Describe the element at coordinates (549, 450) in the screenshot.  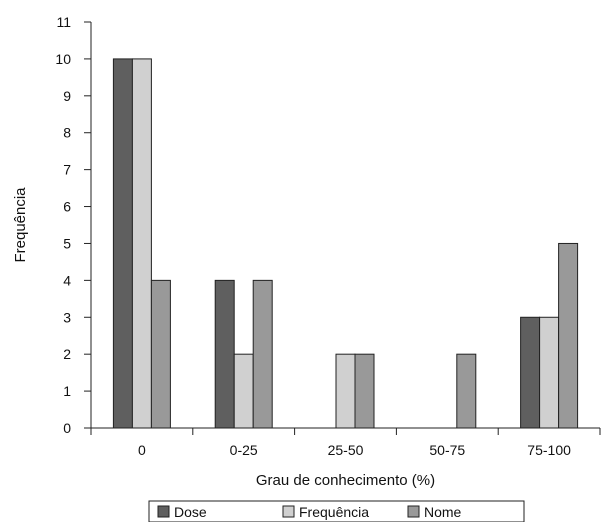
I see `x-tick-label: 75-100` at that location.